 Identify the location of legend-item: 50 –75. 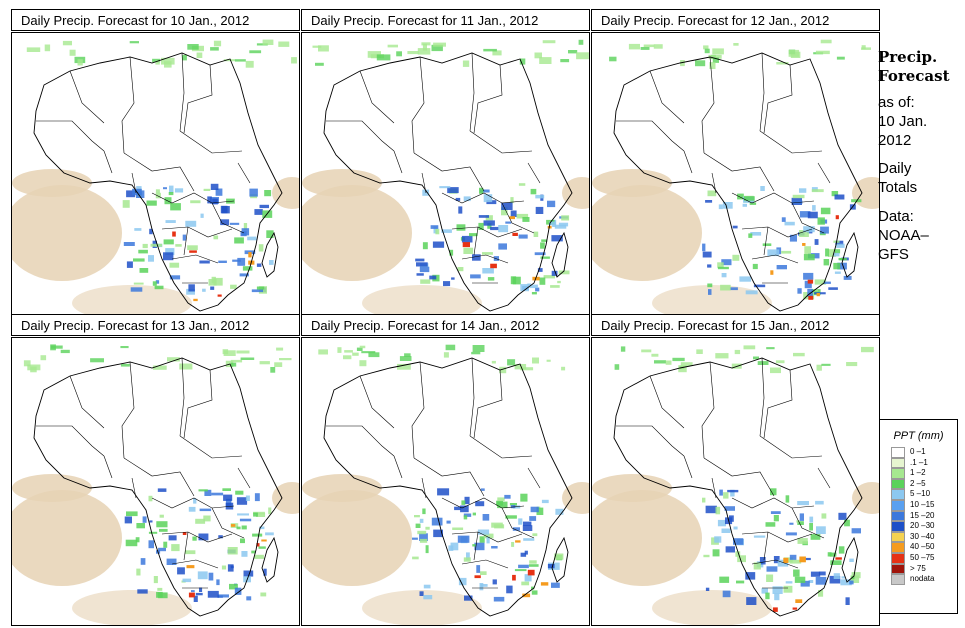
(918, 558).